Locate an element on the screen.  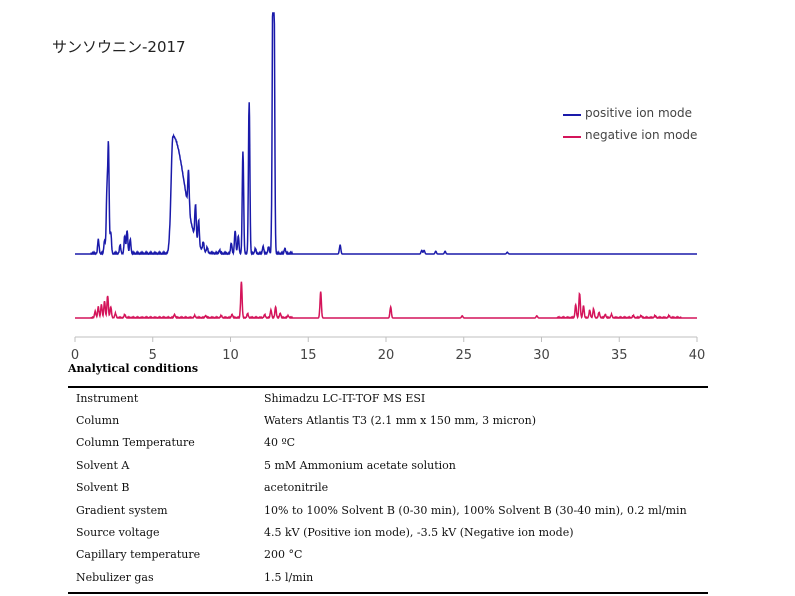
x-tick-label: 0 is located at coordinates (75, 355).